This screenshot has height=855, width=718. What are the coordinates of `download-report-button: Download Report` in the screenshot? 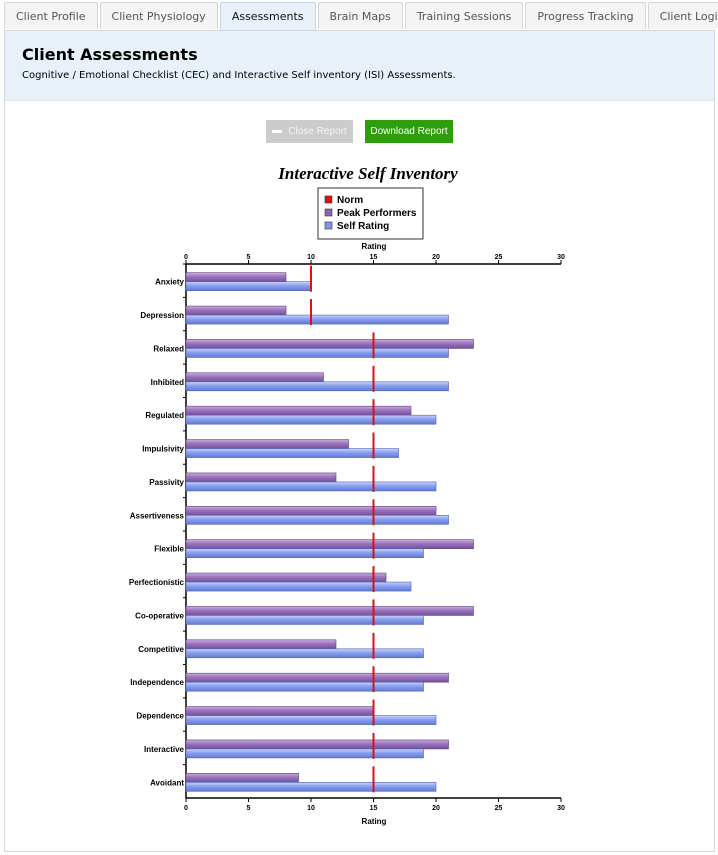 It's located at (409, 131).